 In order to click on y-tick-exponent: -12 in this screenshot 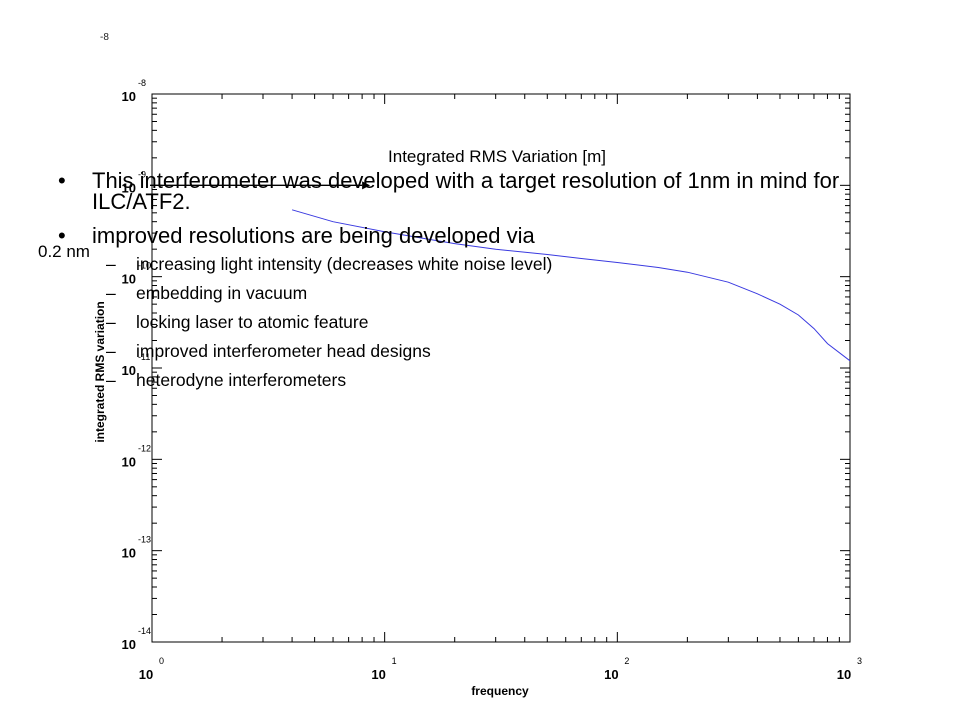, I will do `click(144, 448)`.